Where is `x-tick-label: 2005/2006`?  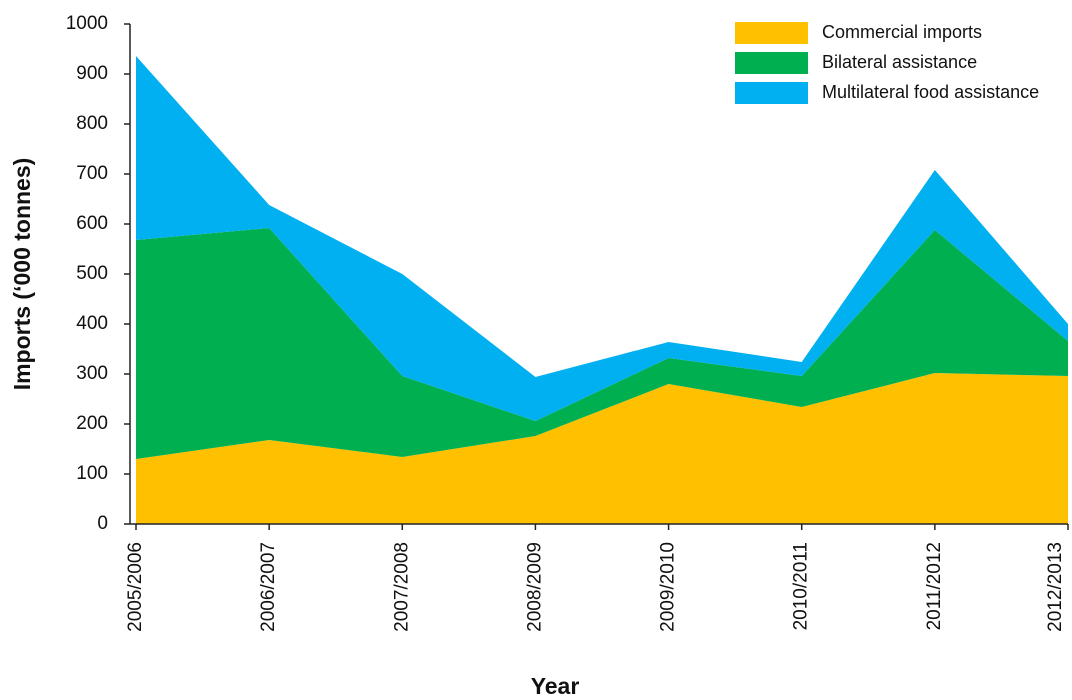
x-tick-label: 2005/2006 is located at coordinates (135, 587).